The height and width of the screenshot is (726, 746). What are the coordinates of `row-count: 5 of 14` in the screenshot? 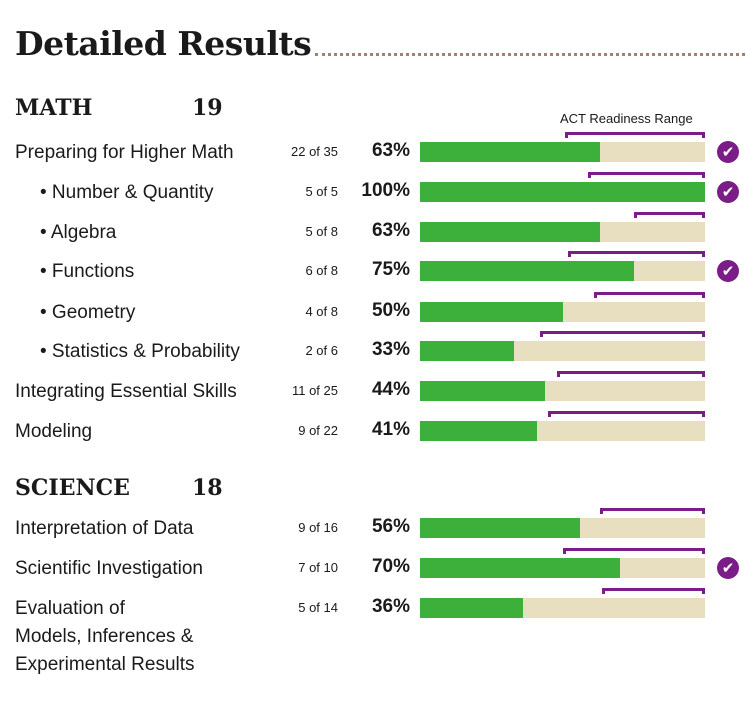 It's located at (318, 607).